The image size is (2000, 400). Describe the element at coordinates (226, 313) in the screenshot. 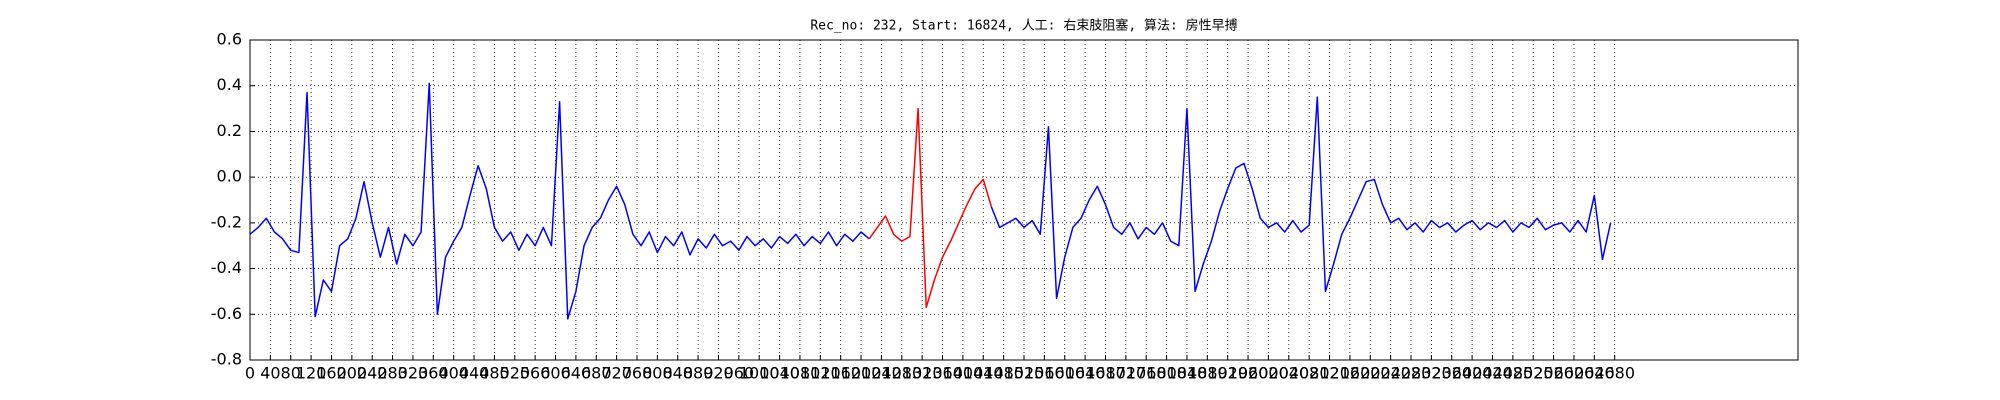

I see `y-tick-label: -0.6` at that location.